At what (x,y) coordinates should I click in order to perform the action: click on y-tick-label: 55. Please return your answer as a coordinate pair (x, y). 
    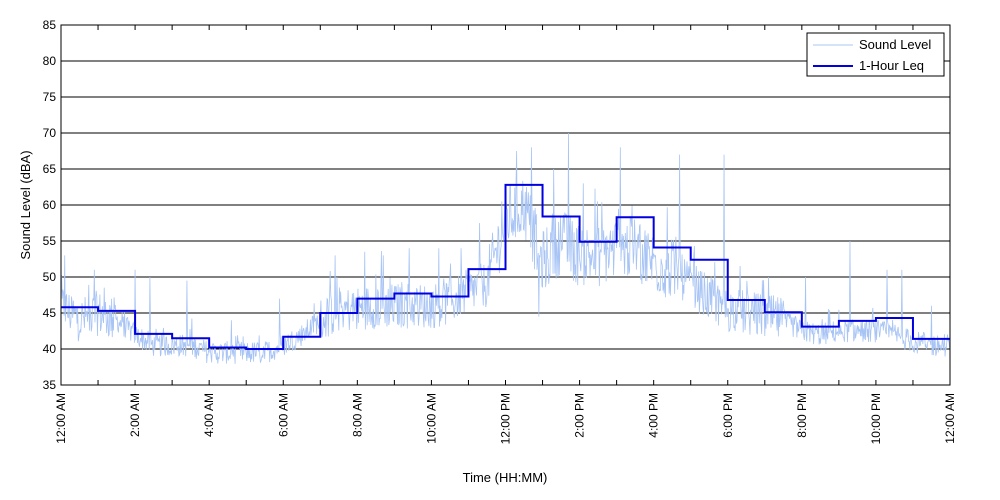
    Looking at the image, I should click on (50, 241).